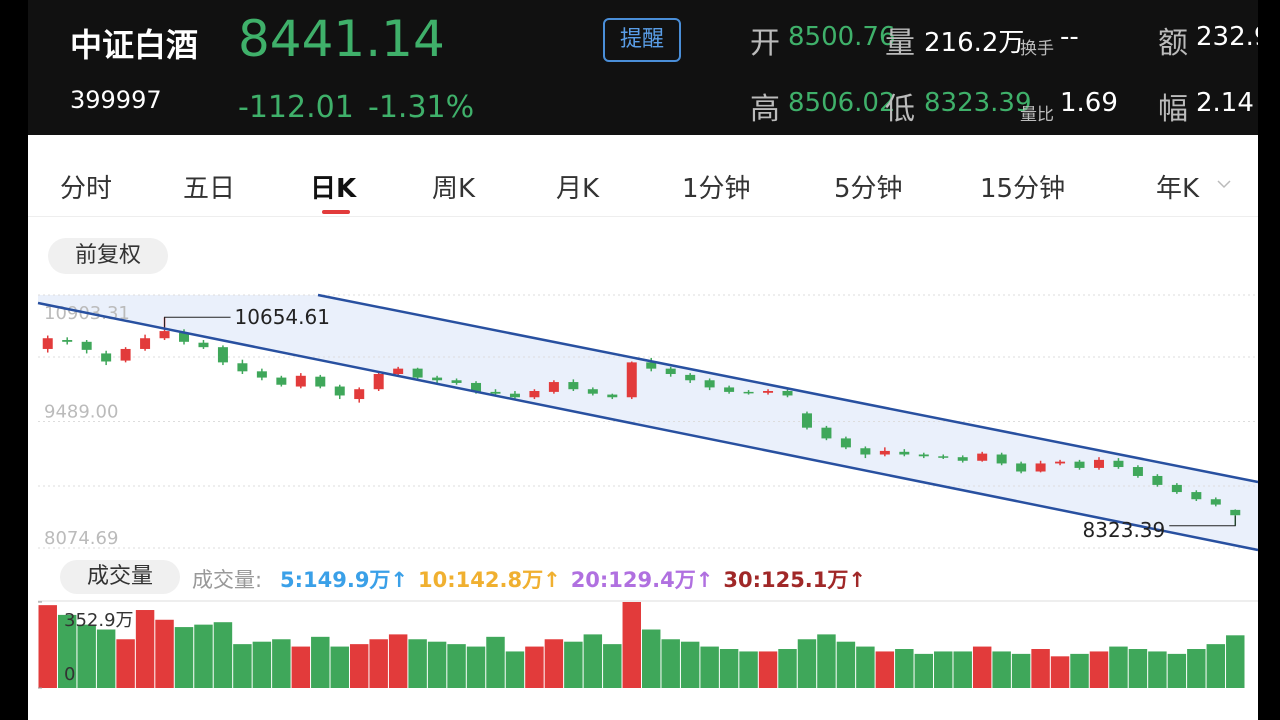  What do you see at coordinates (134, 45) in the screenshot?
I see `index-name: 中证白酒` at bounding box center [134, 45].